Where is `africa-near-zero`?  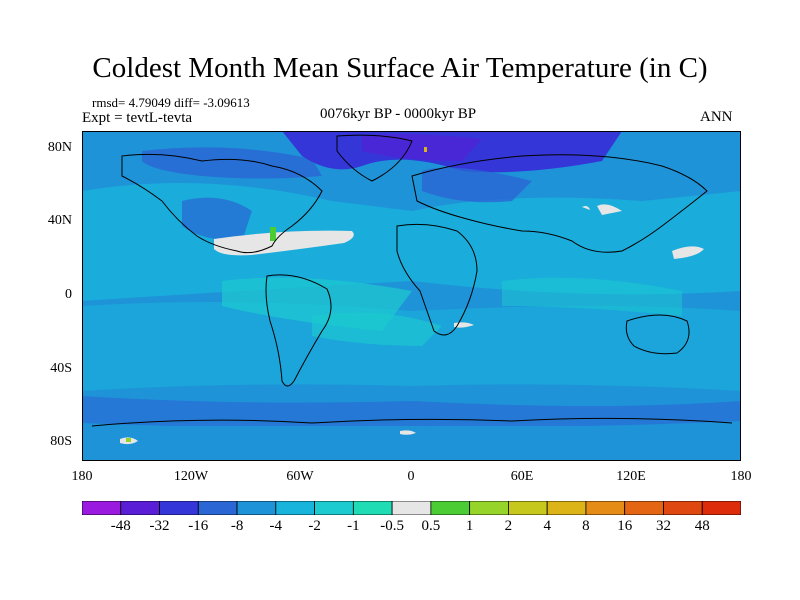 africa-near-zero is located at coordinates (464, 325).